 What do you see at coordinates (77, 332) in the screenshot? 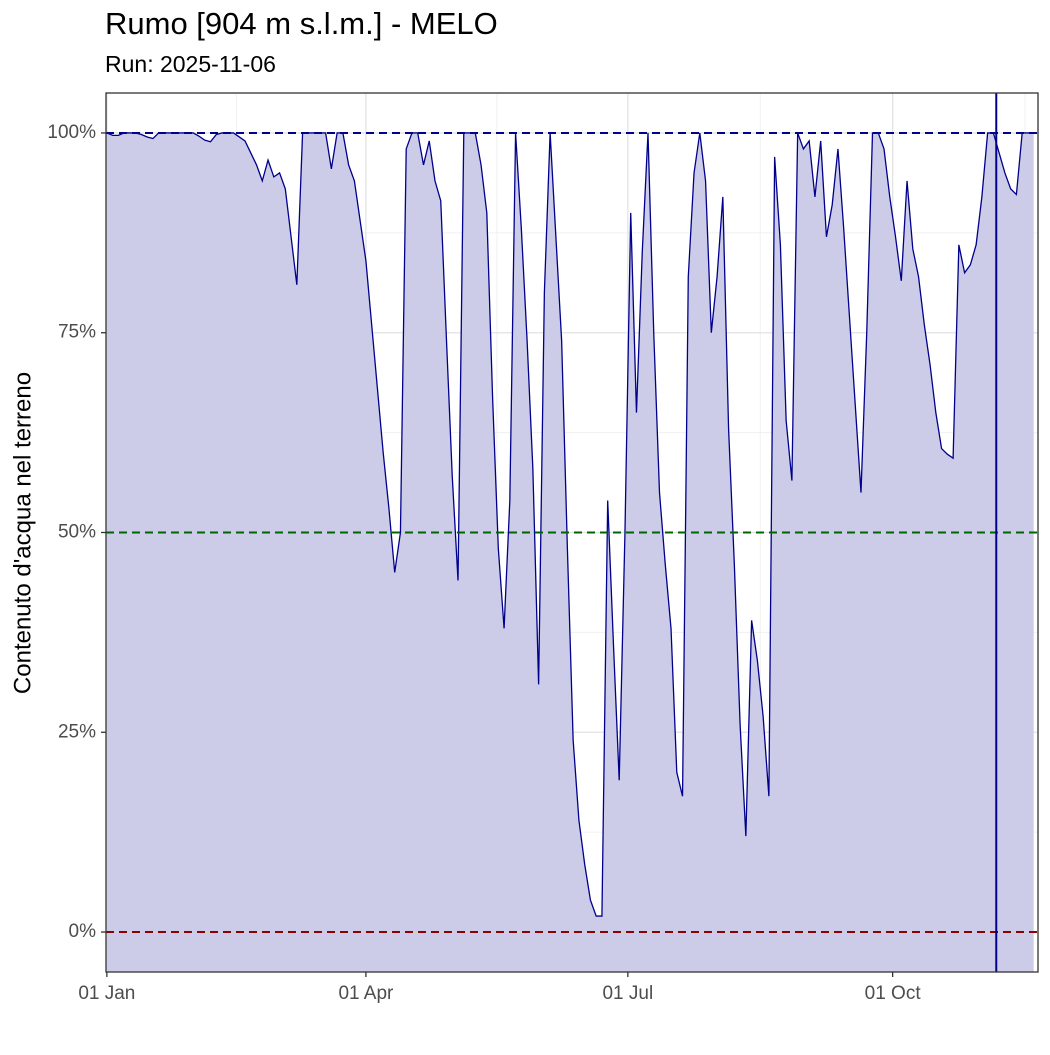
I see `y-tick-label: 75%` at bounding box center [77, 332].